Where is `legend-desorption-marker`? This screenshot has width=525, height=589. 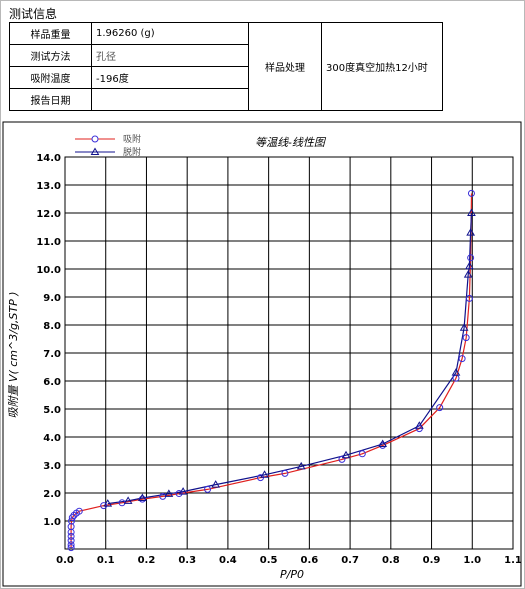
legend-desorption-marker is located at coordinates (95, 151).